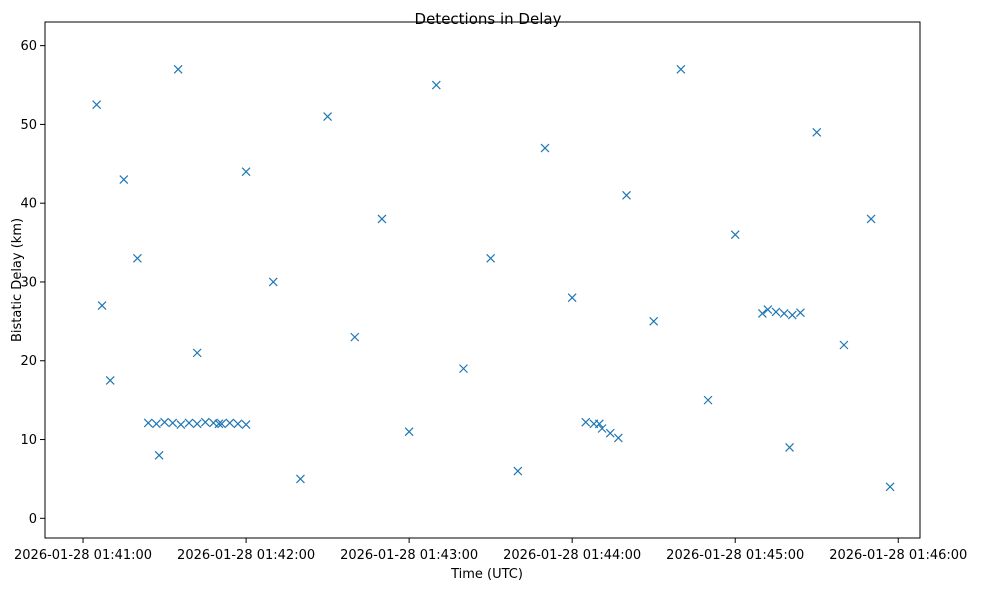  I want to click on x-tick-label: 2026-01-28 01:41:00, so click(83, 555).